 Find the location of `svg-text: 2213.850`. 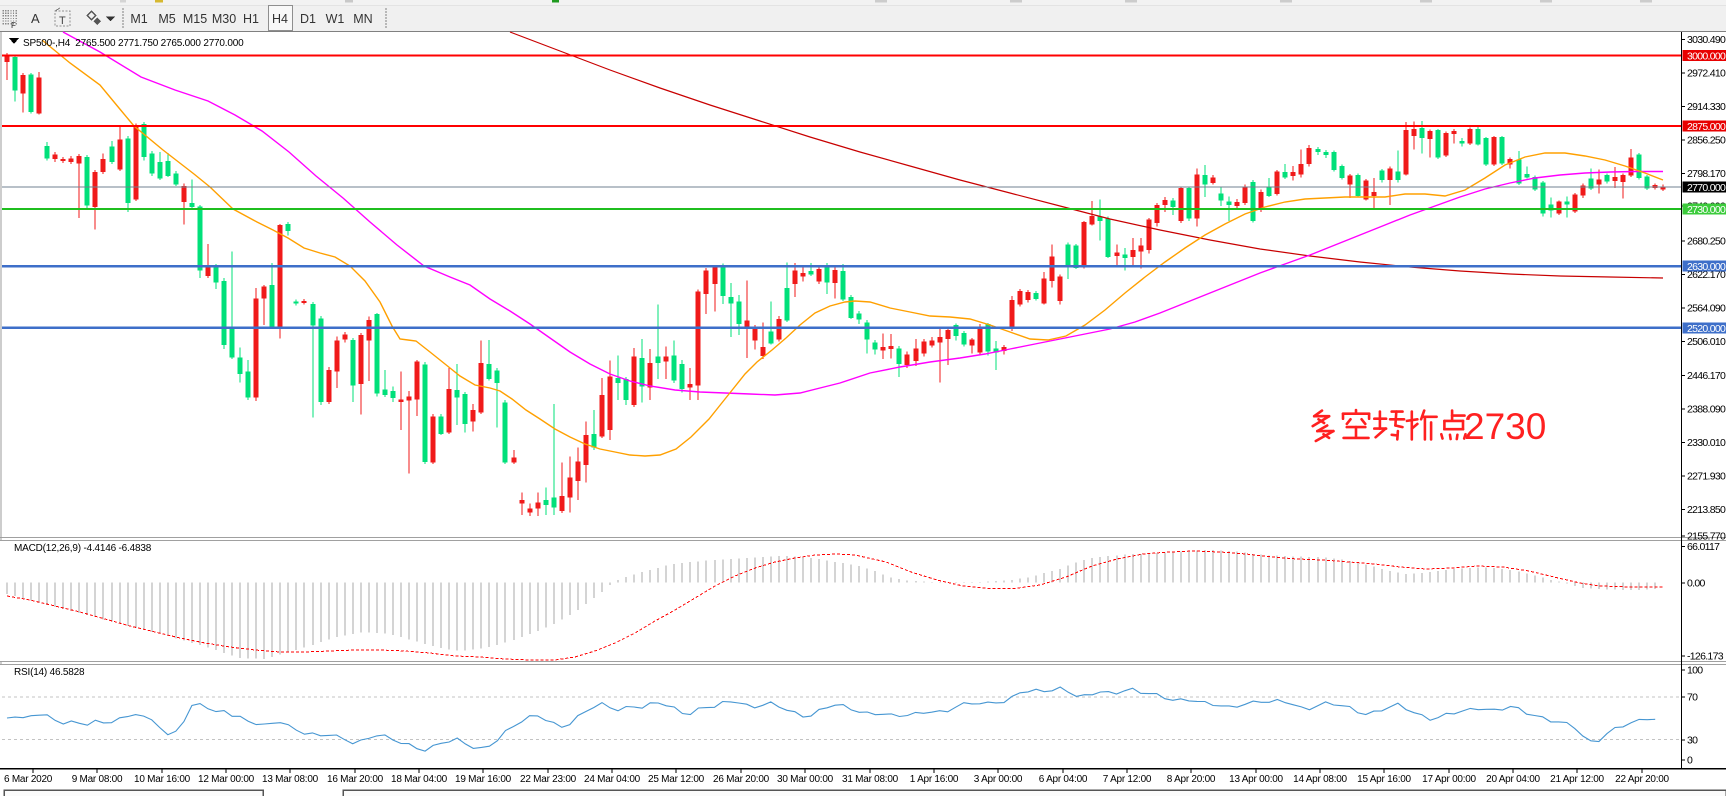

svg-text: 2213.850 is located at coordinates (1706, 510).